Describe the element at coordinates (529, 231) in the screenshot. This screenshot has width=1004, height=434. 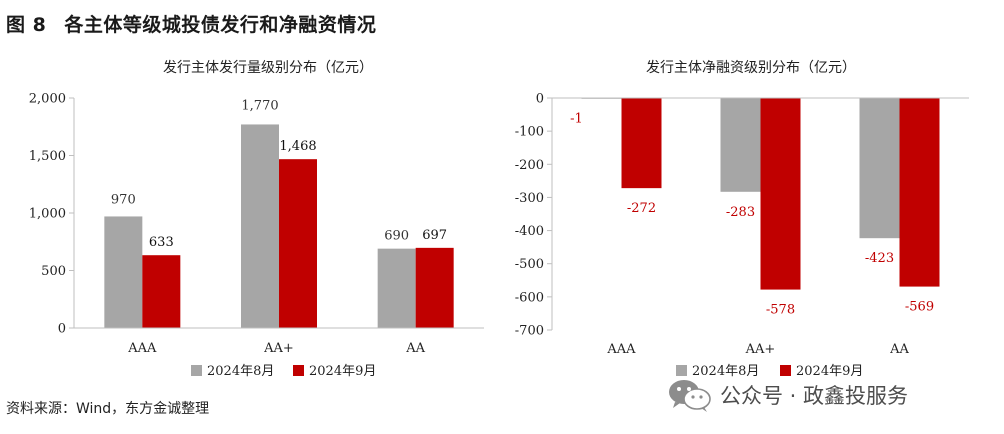
I see `y-tick-label: -400` at that location.